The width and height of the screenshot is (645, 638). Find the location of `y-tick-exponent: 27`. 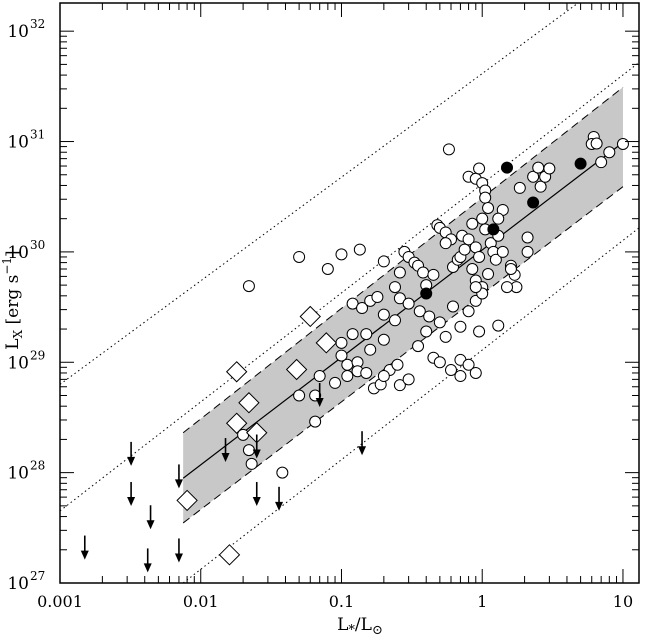

y-tick-exponent: 27 is located at coordinates (37, 576).